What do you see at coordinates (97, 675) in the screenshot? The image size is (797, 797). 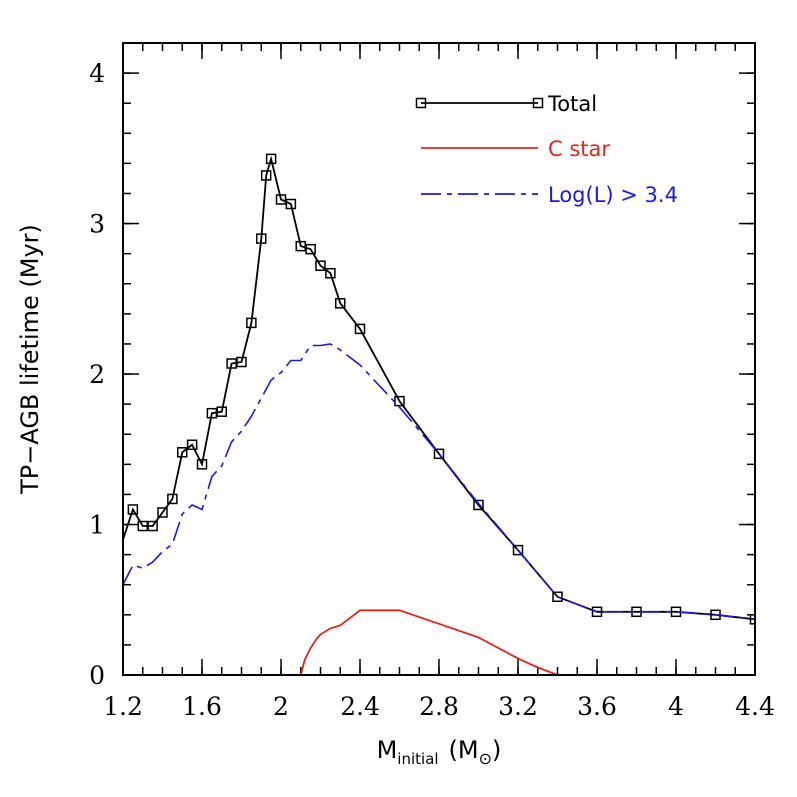 I see `y-tick-label: 0` at bounding box center [97, 675].